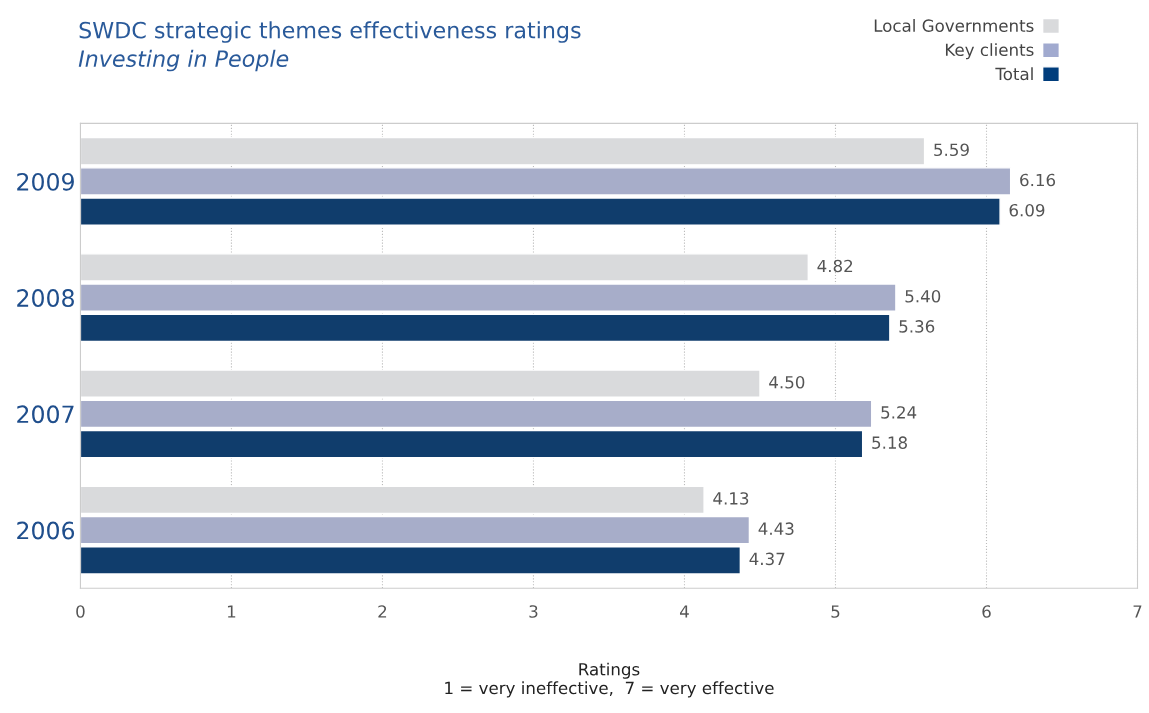  What do you see at coordinates (46, 530) in the screenshot?
I see `y-tick-label: 2006` at bounding box center [46, 530].